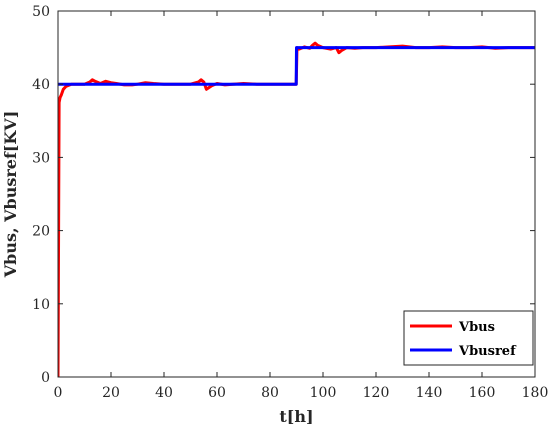 The image size is (550, 433). Describe the element at coordinates (217, 393) in the screenshot. I see `x-tick-label: 60` at that location.